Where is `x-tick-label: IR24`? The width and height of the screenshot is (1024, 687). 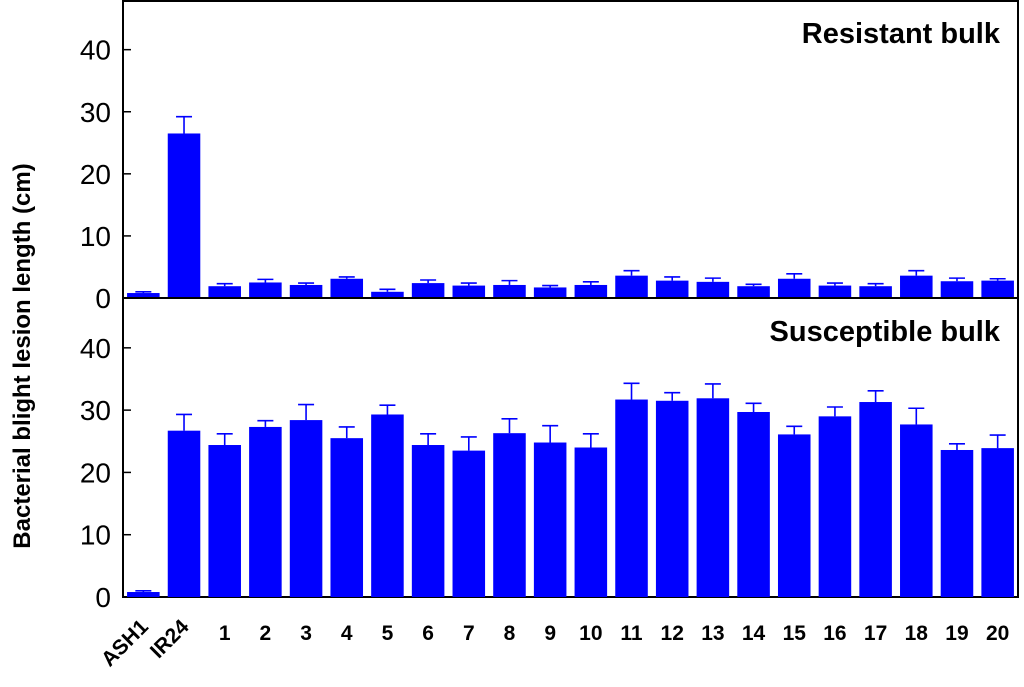 x-tick-label: IR24 is located at coordinates (170, 639).